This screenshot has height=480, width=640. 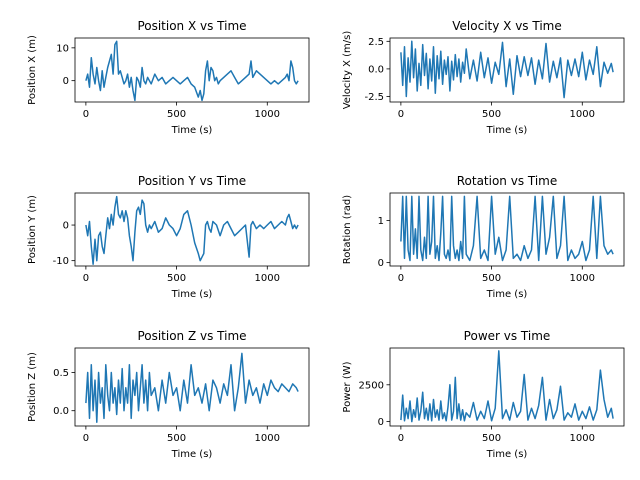 What do you see at coordinates (191, 336) in the screenshot?
I see `chart-title: Position Z vs Time` at bounding box center [191, 336].